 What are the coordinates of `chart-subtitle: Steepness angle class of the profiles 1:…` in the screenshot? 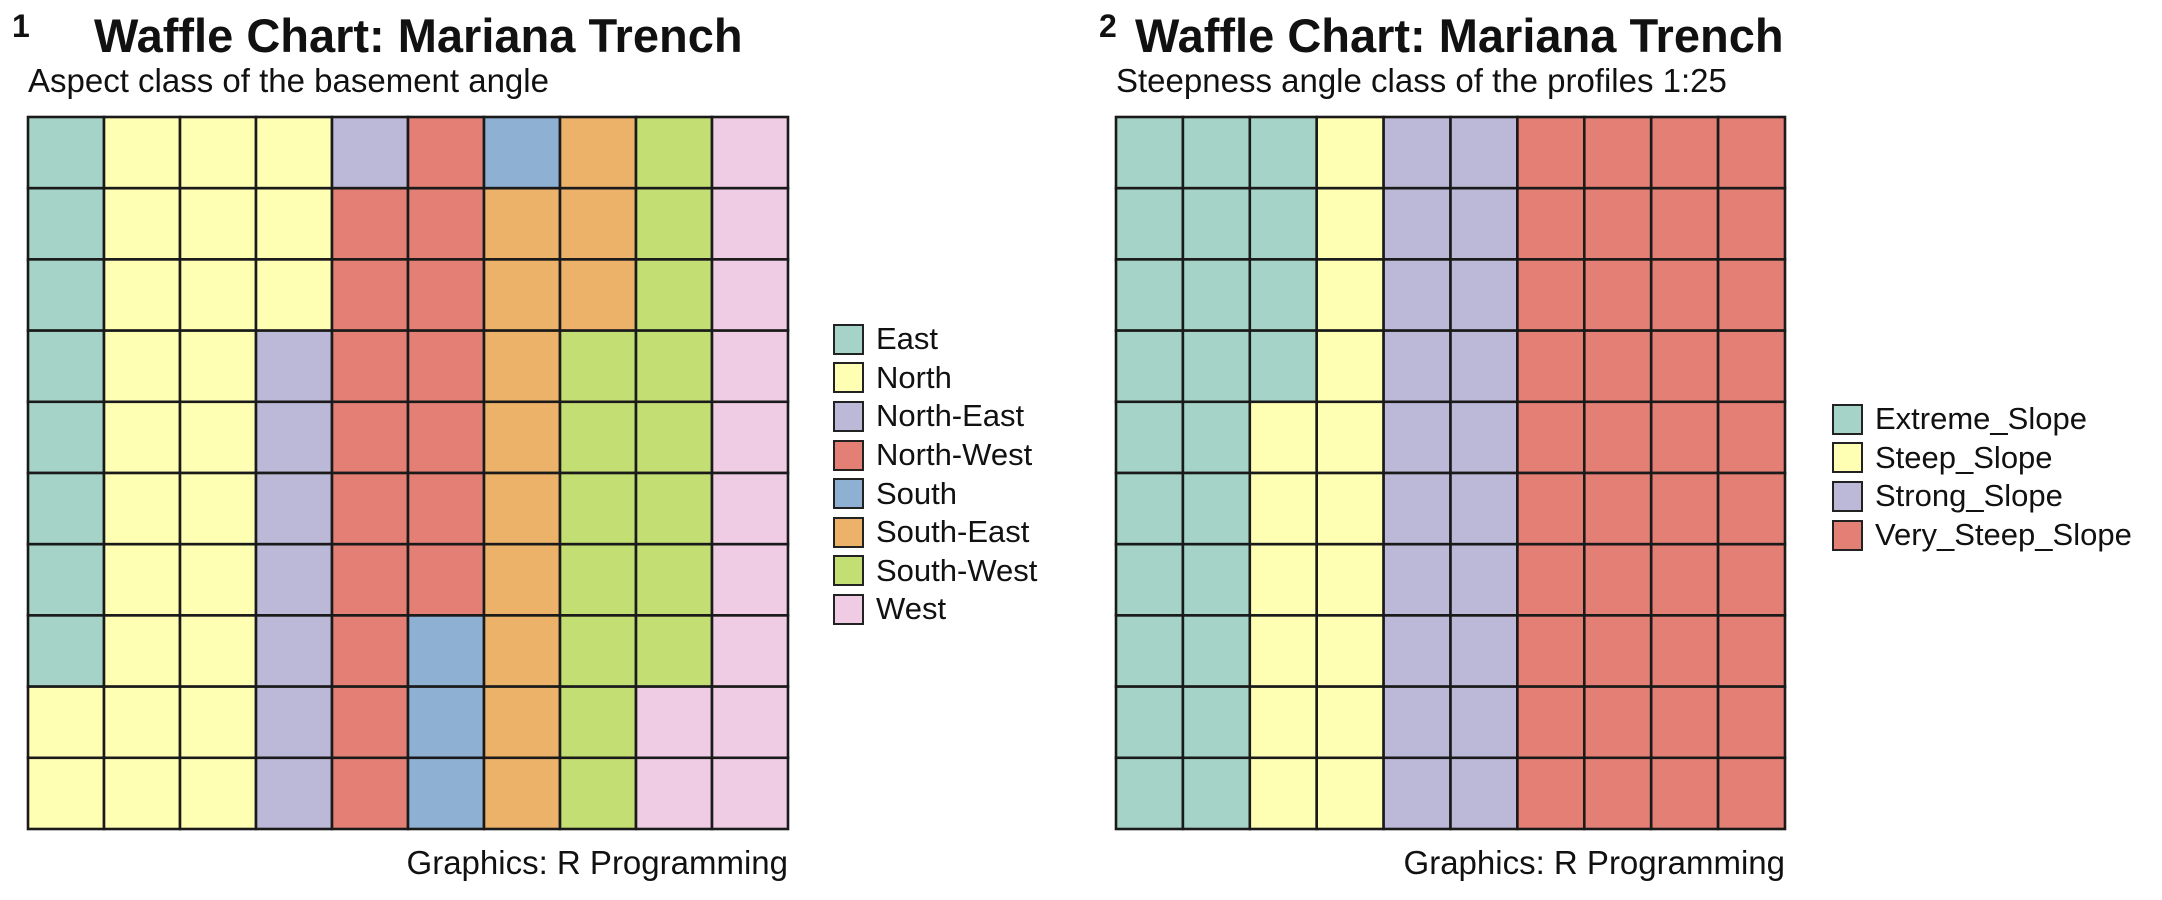 It's located at (1421, 80).